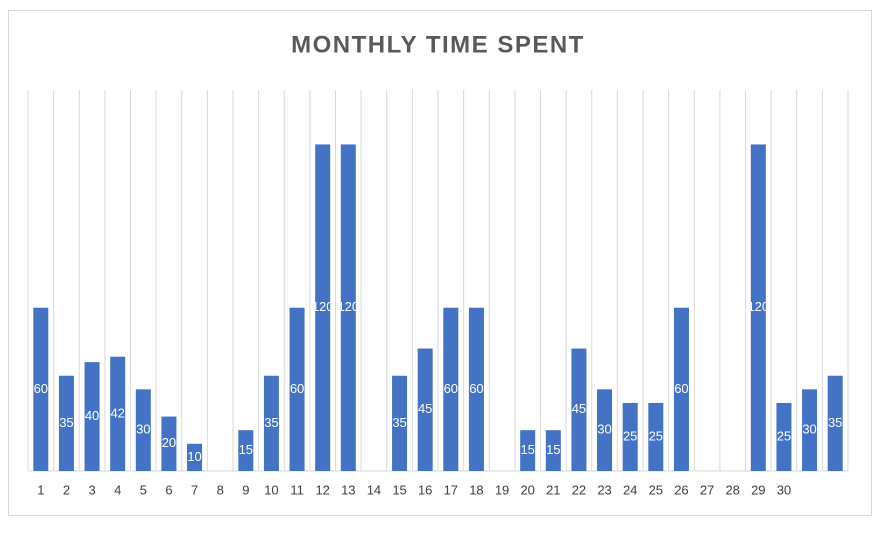 This screenshot has width=891, height=542. I want to click on x-tick-label: 3, so click(91, 489).